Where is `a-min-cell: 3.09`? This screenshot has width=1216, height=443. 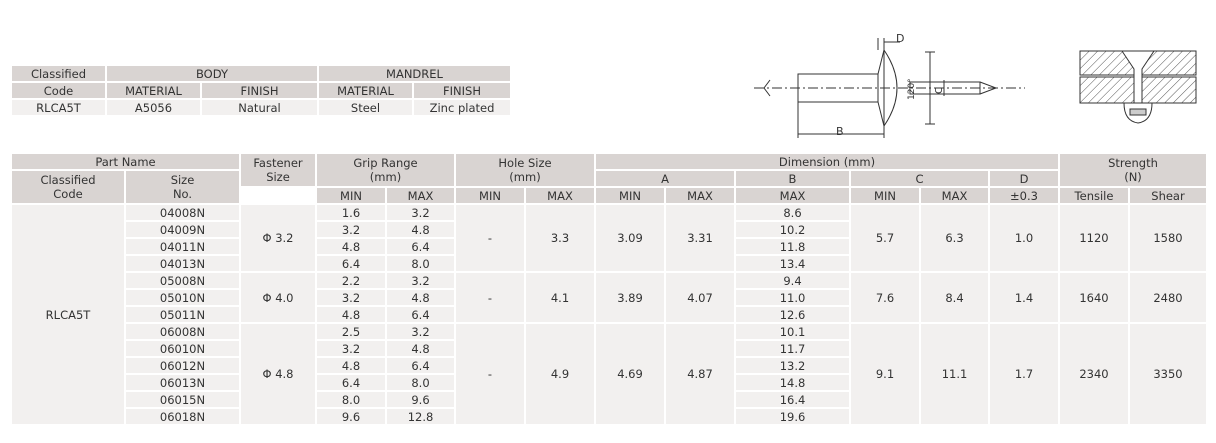 a-min-cell: 3.09 is located at coordinates (630, 238).